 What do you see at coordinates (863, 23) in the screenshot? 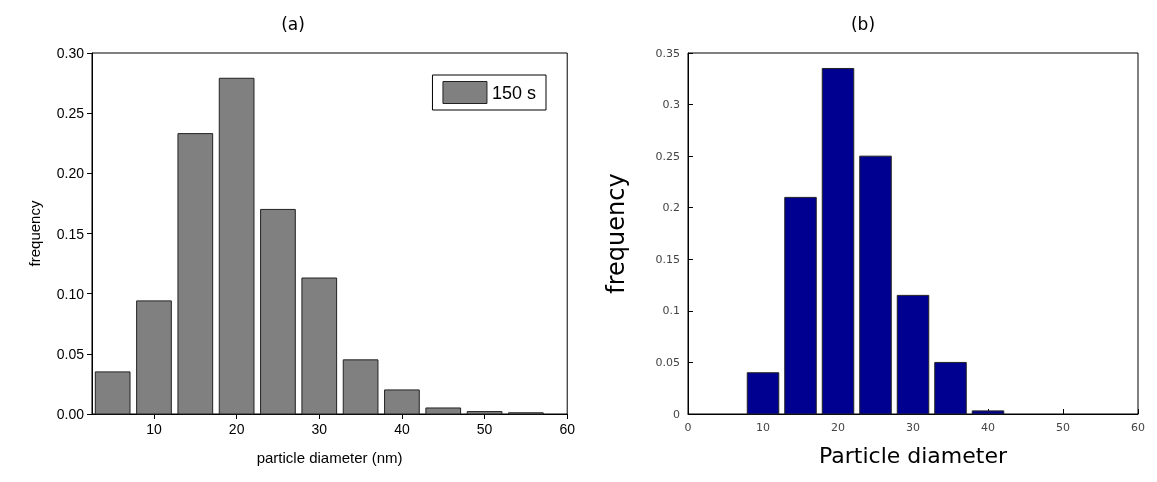
I see `chart-title: (b)` at bounding box center [863, 23].